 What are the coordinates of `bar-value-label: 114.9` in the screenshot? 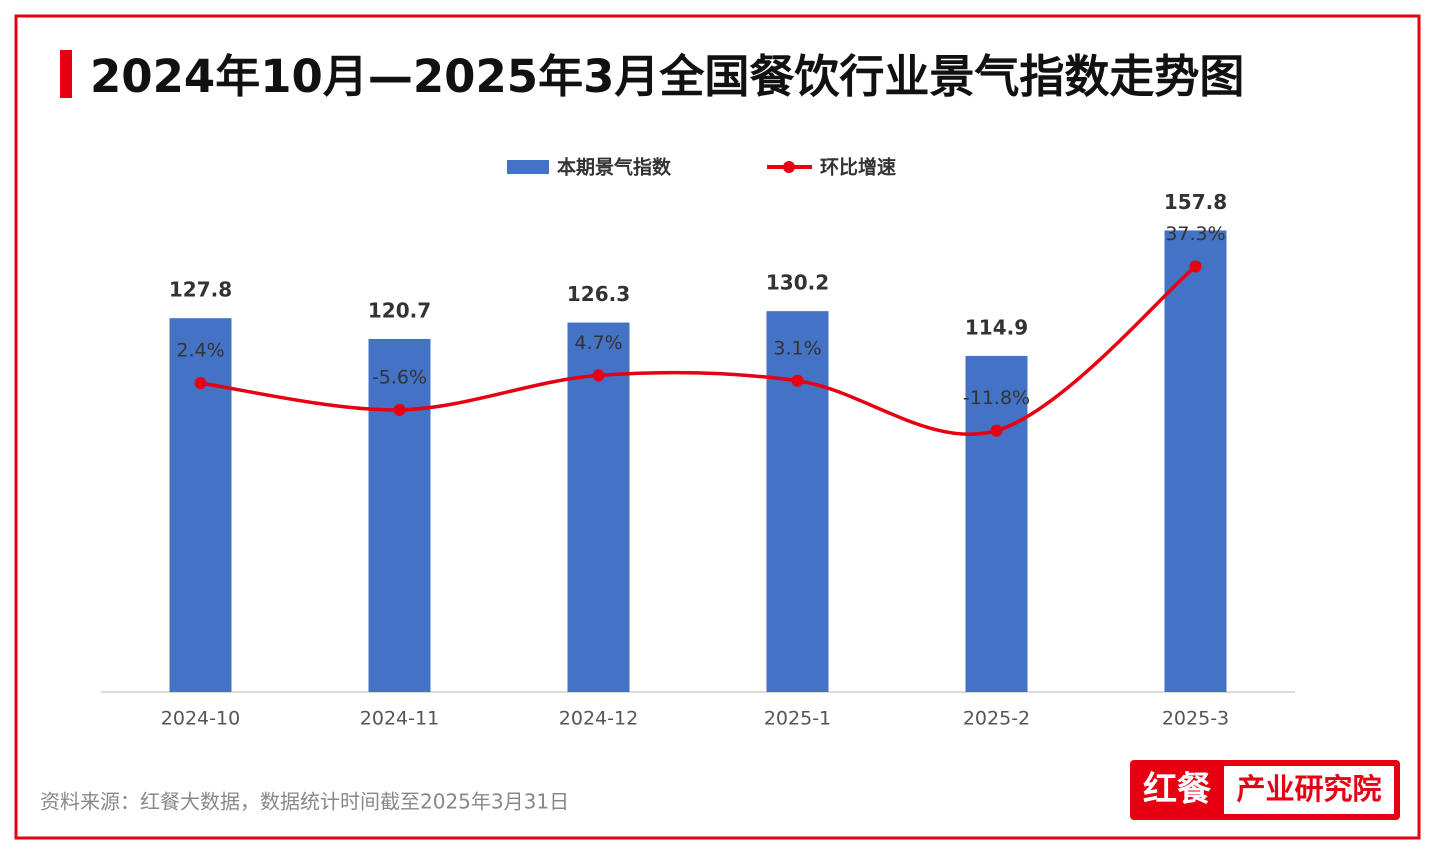 It's located at (996, 327).